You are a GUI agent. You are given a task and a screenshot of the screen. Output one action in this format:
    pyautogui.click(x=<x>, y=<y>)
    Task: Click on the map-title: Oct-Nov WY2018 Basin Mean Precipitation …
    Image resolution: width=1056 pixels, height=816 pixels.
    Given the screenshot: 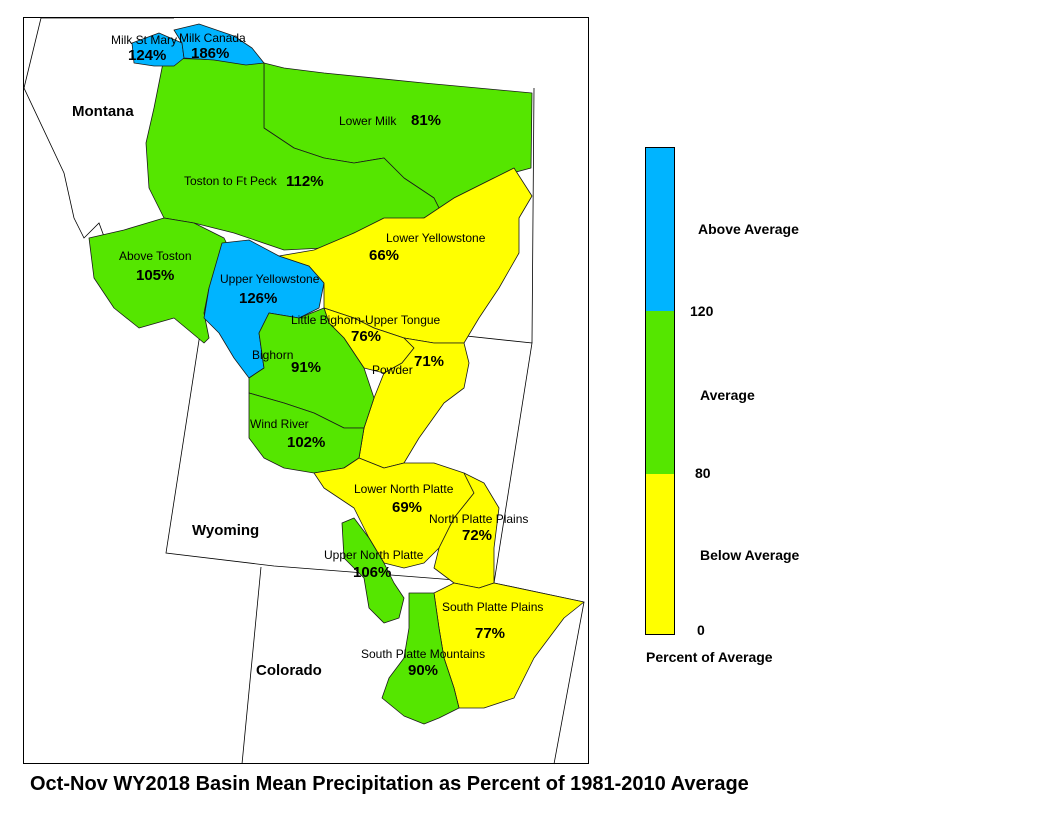 What is the action you would take?
    pyautogui.click(x=389, y=784)
    